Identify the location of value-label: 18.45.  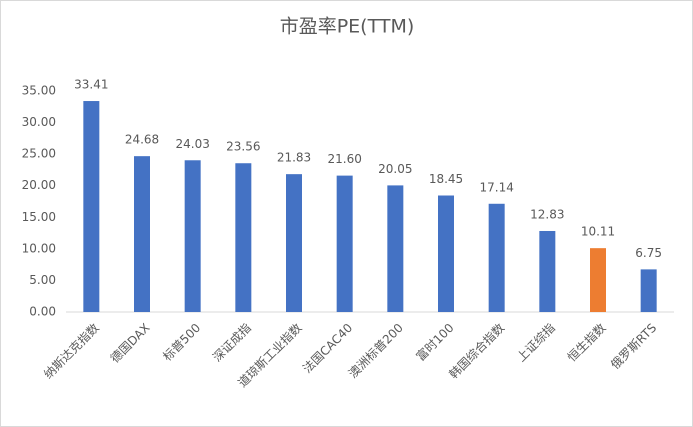
(446, 179).